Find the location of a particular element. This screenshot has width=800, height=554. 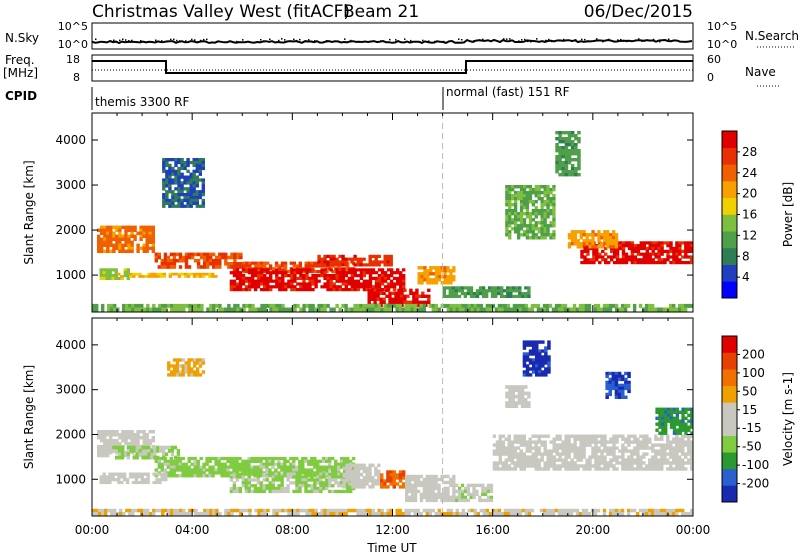

nsearch-tick-bottom: 10^0 is located at coordinates (722, 44).